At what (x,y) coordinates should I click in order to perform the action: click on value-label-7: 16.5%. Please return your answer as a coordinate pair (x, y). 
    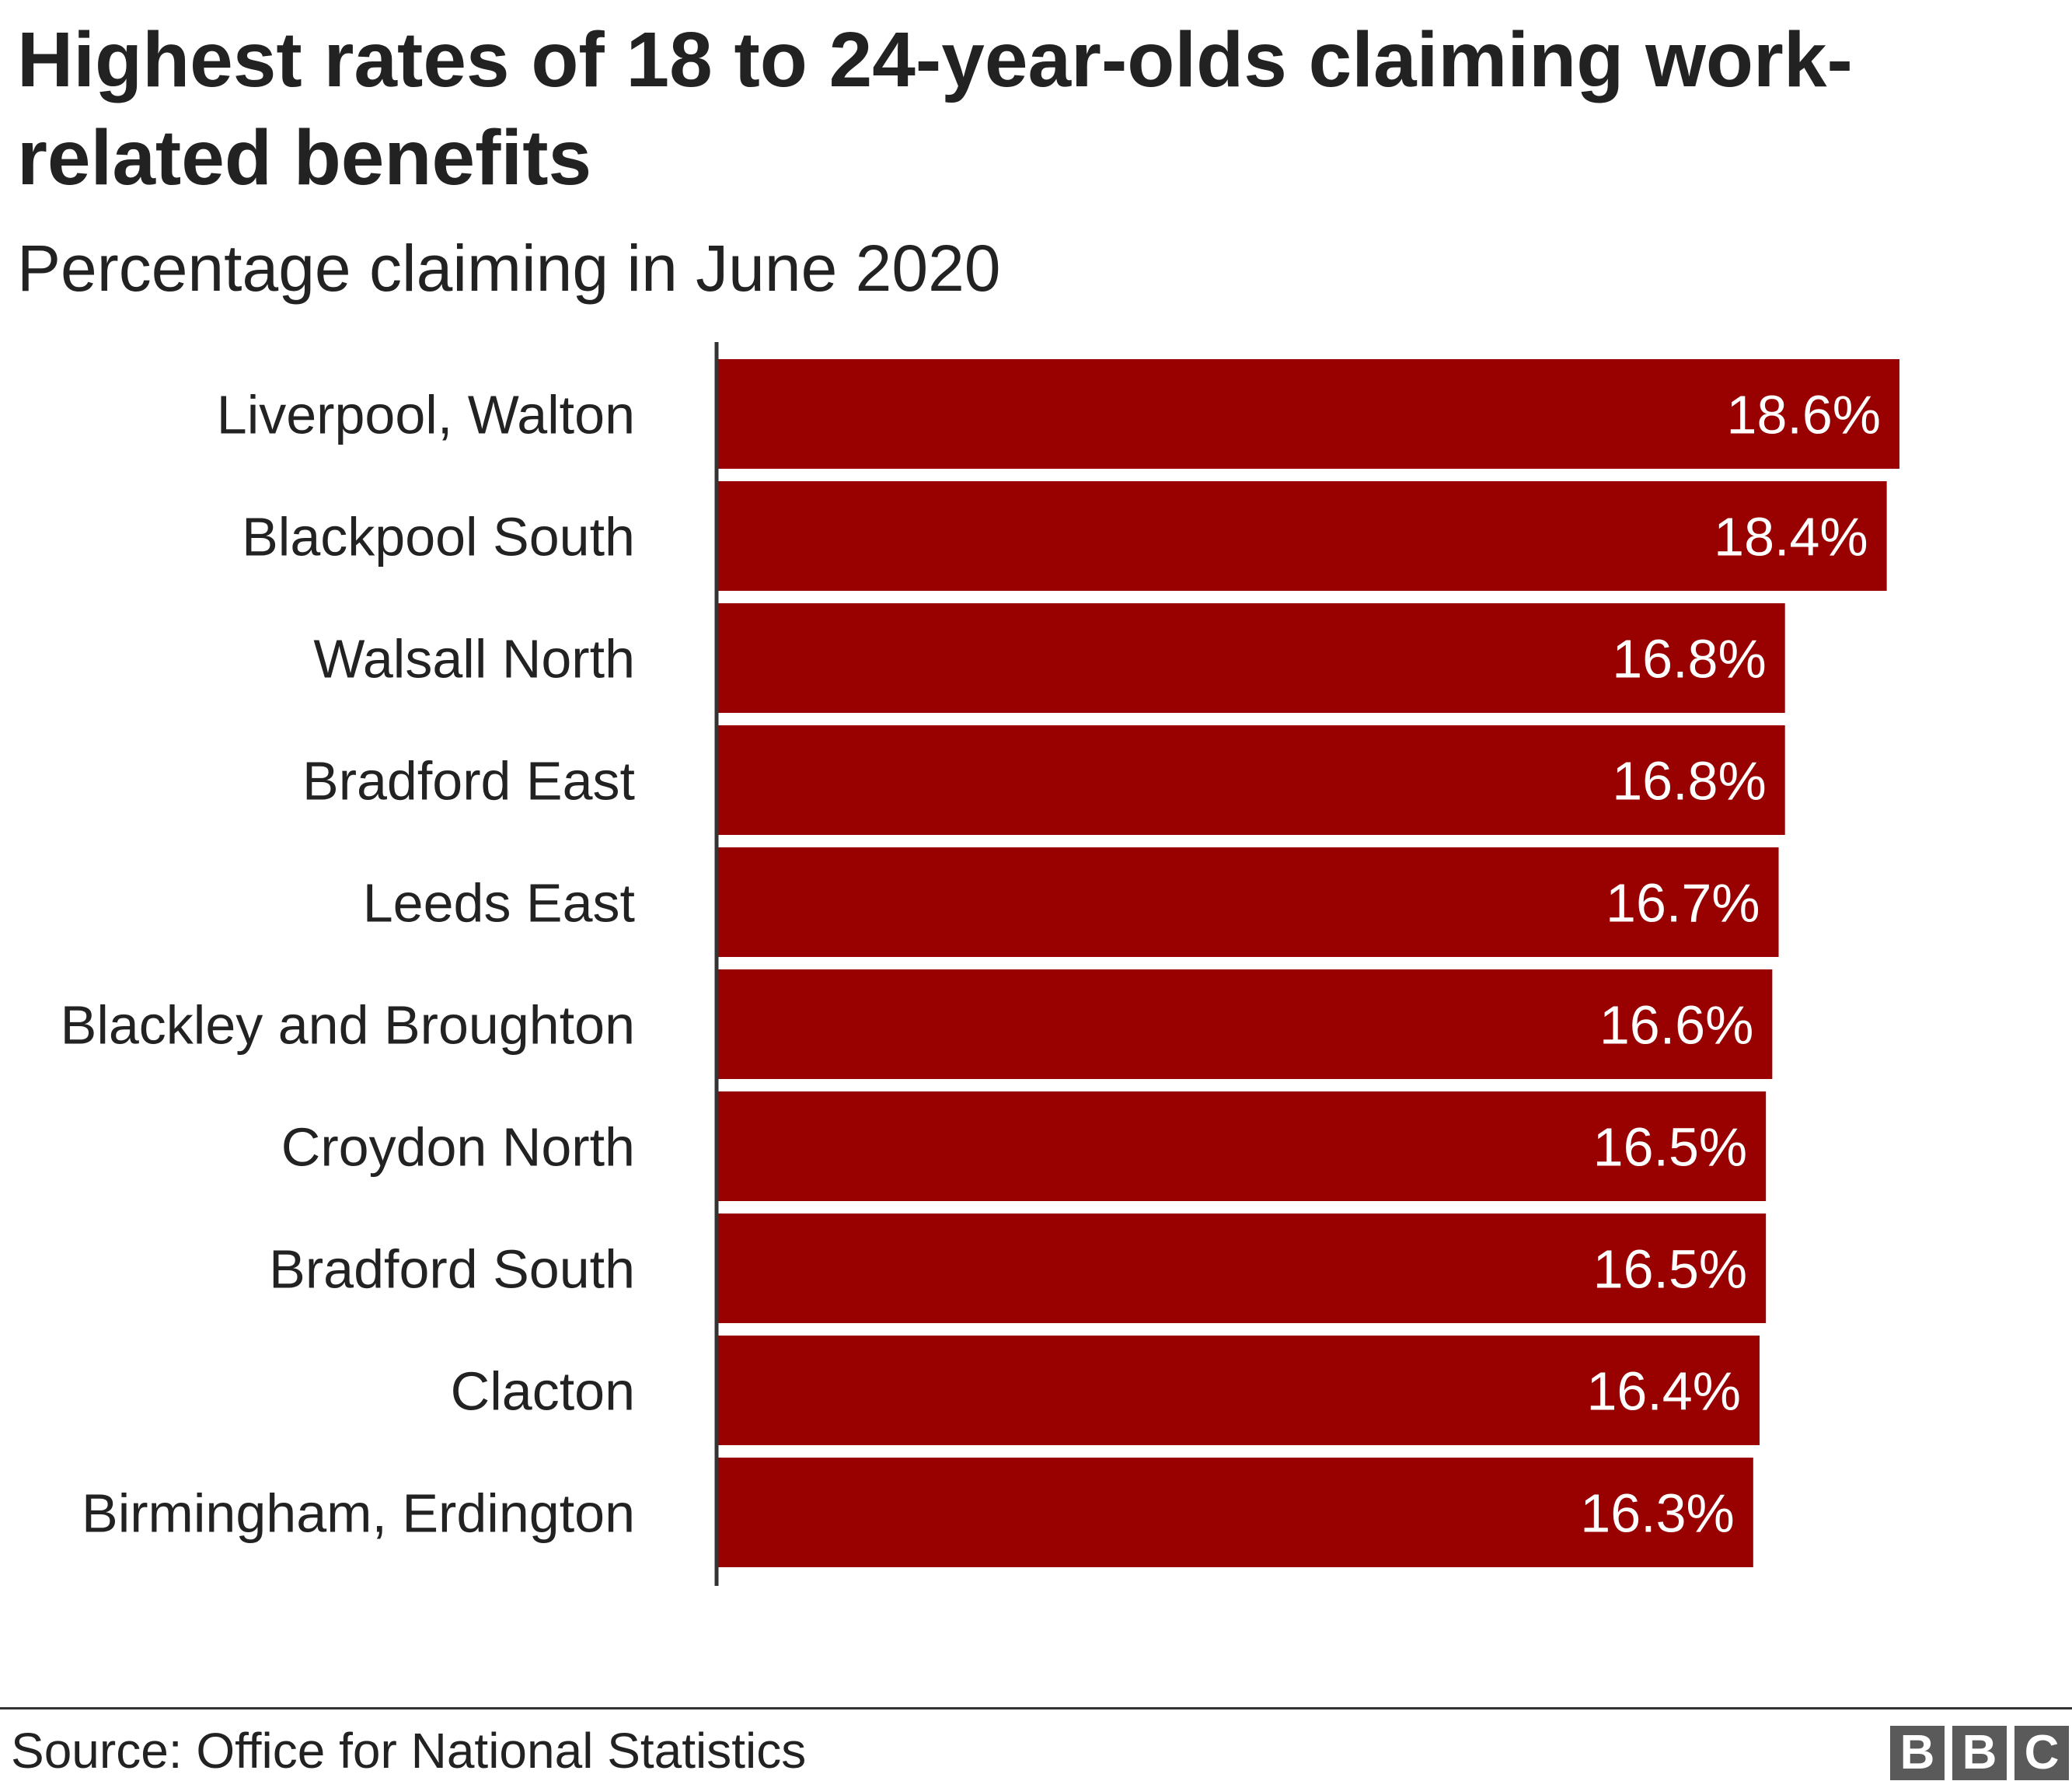
    Looking at the image, I should click on (1670, 1147).